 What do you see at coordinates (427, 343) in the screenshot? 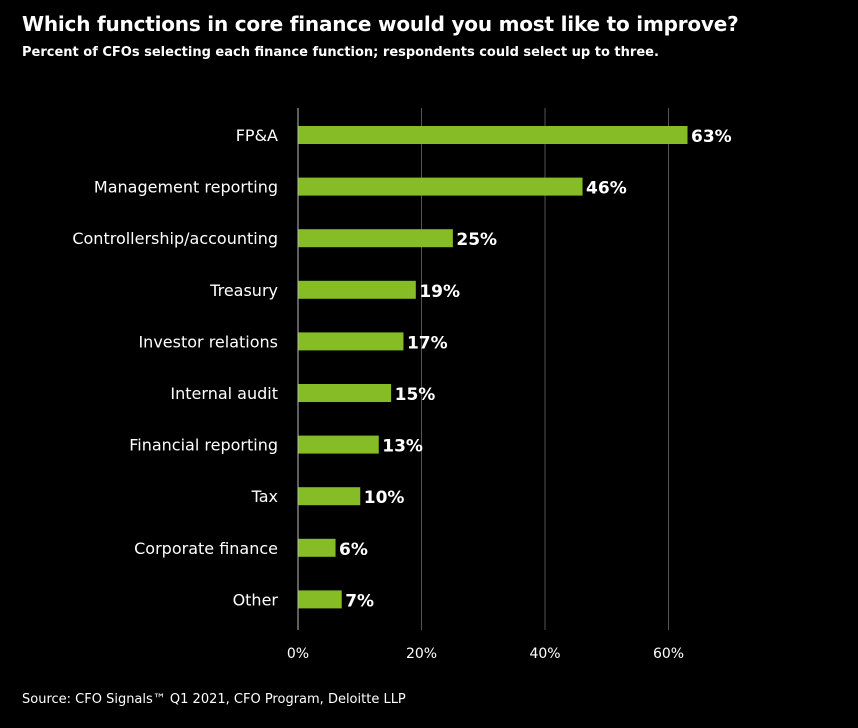
I see `data-label: 17%` at bounding box center [427, 343].